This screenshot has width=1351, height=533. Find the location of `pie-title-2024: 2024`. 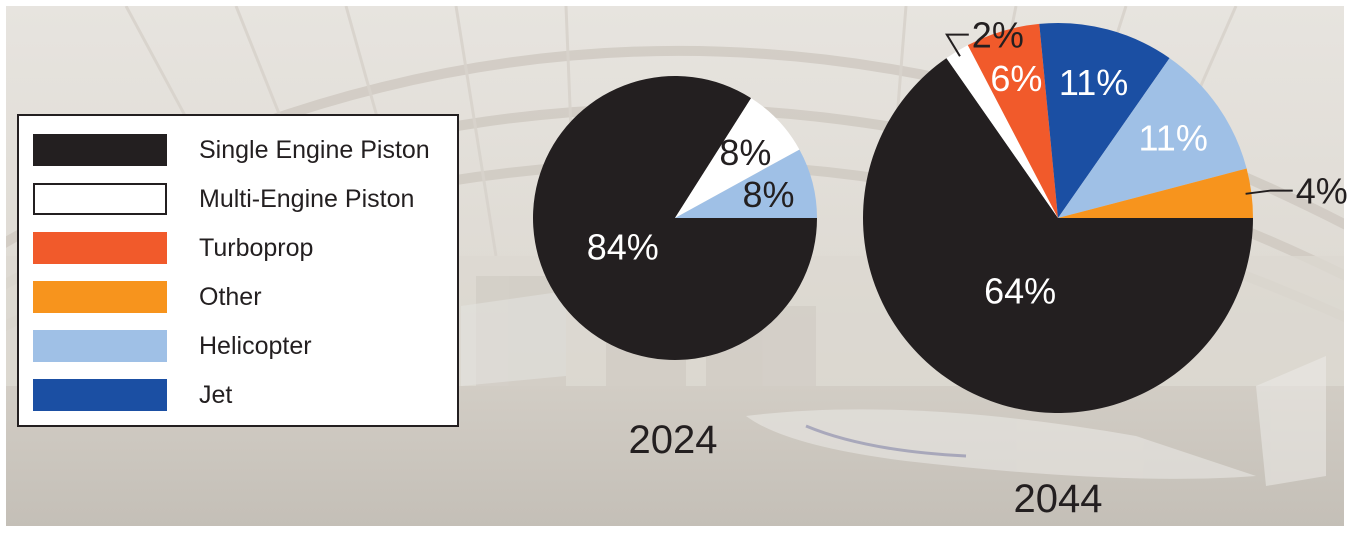

pie-title-2024: 2024 is located at coordinates (673, 440).